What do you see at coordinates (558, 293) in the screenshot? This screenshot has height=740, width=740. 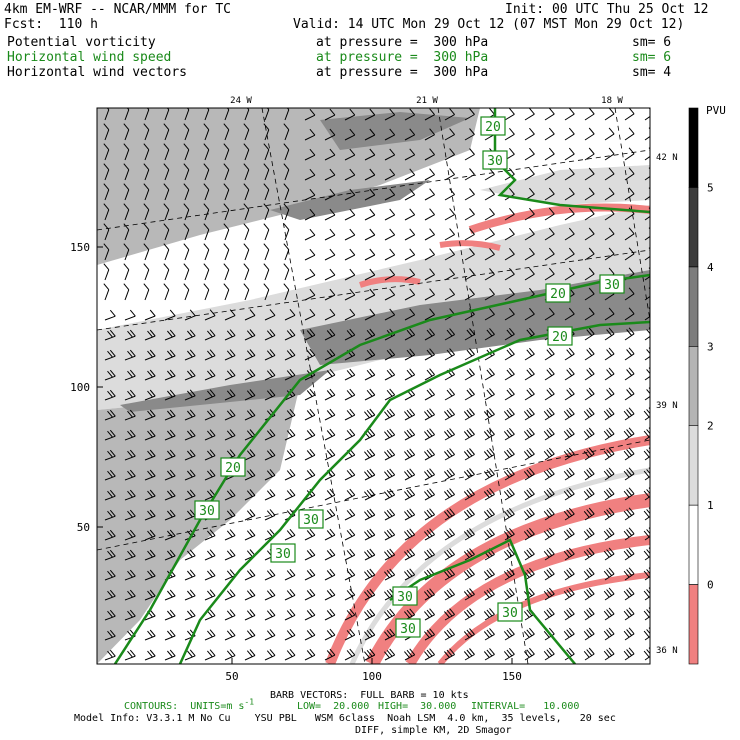 I see `contour-label: 20` at bounding box center [558, 293].